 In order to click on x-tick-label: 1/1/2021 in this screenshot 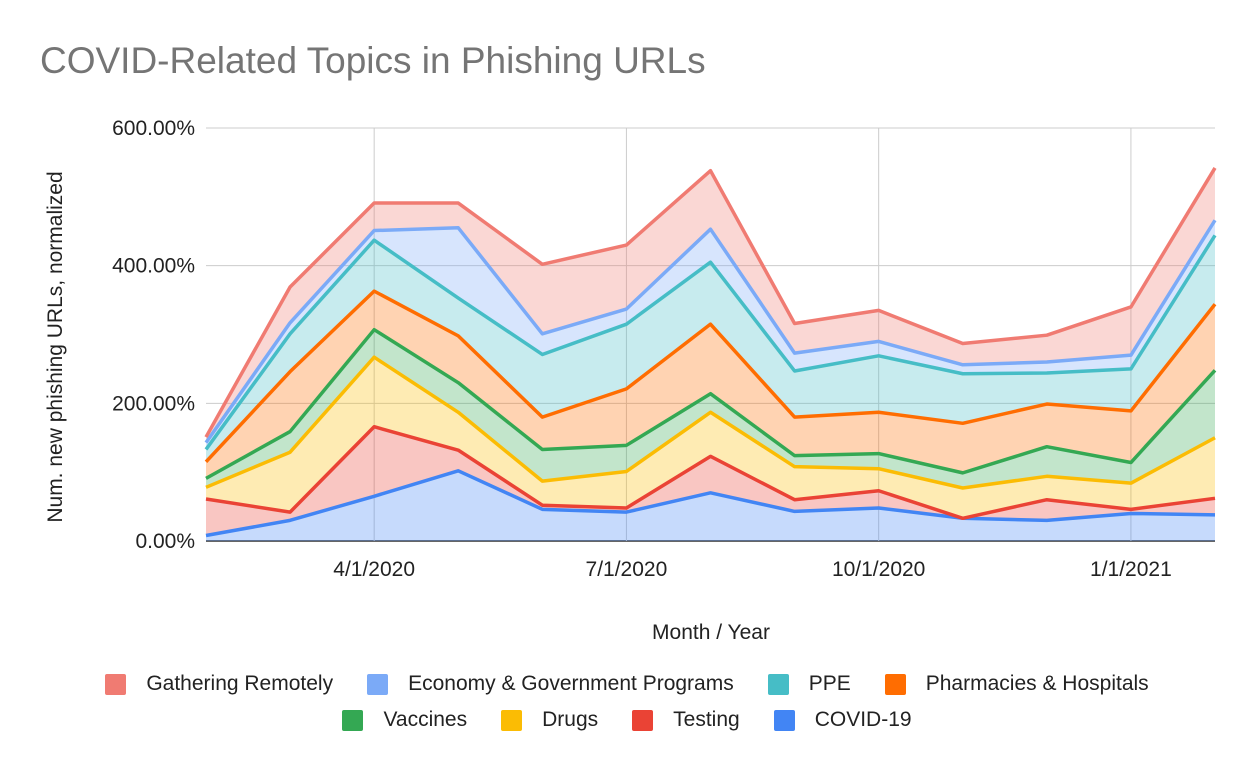, I will do `click(1131, 569)`.